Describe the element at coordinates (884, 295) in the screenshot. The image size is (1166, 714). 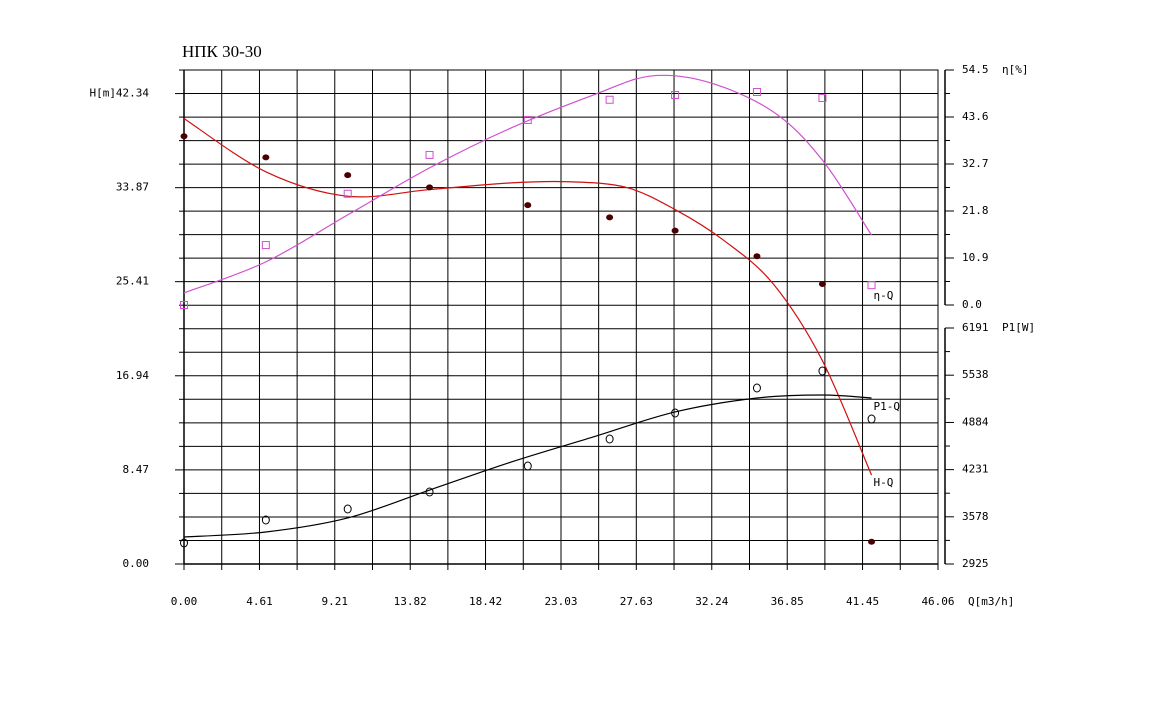
I see `series-label: η-Q` at that location.